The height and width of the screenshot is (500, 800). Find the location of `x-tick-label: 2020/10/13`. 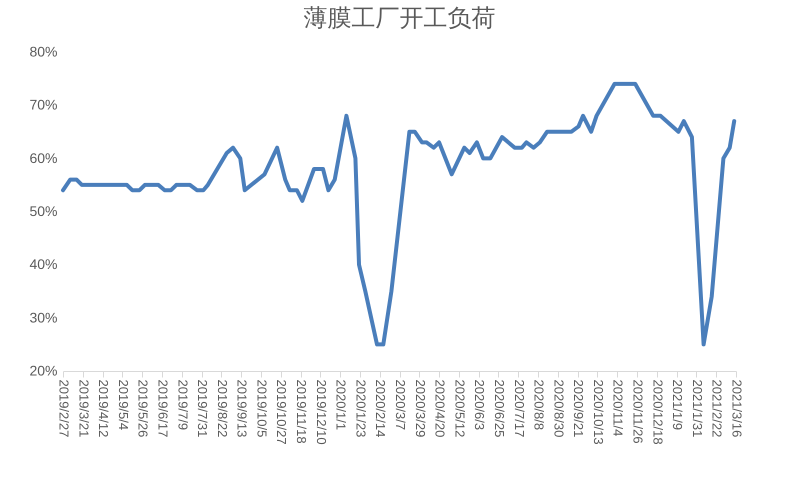

x-tick-label: 2020/10/13 is located at coordinates (598, 412).